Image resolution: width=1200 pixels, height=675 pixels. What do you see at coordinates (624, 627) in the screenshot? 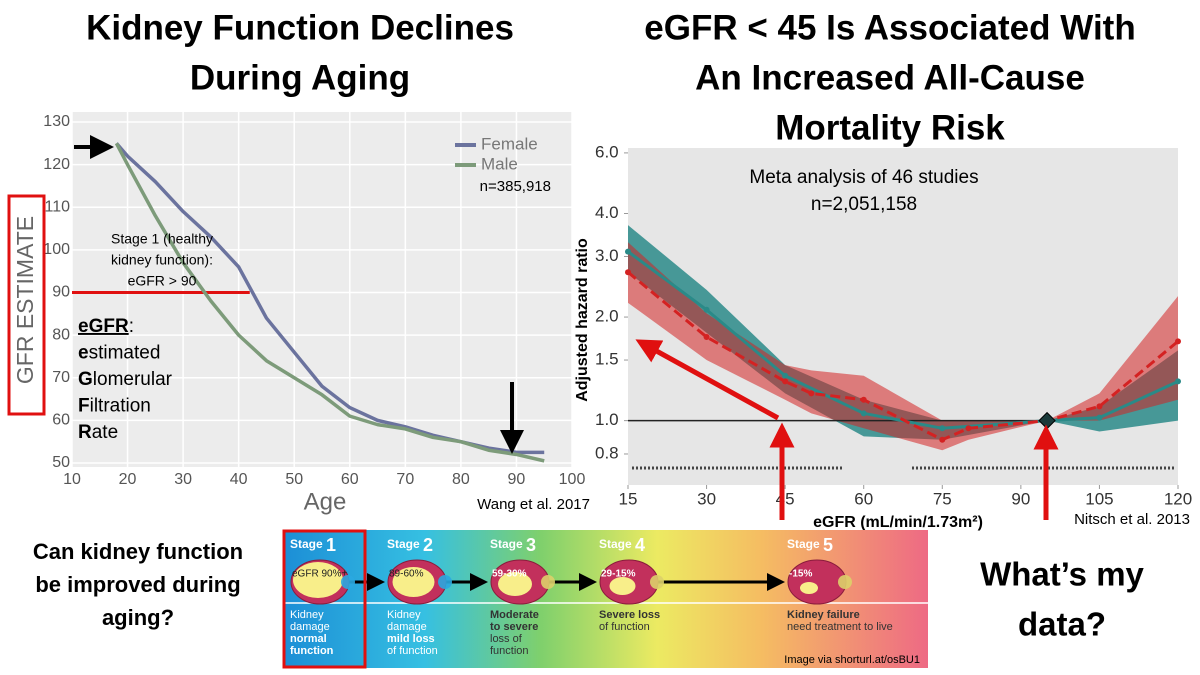
I see `stage-description: of function` at bounding box center [624, 627].